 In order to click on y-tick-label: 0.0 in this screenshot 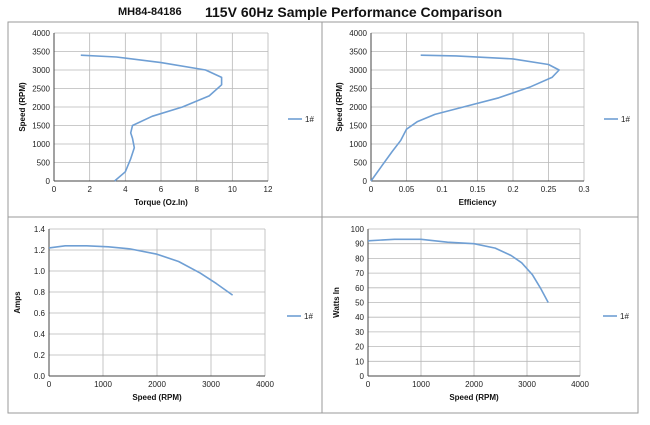, I will do `click(40, 376)`.